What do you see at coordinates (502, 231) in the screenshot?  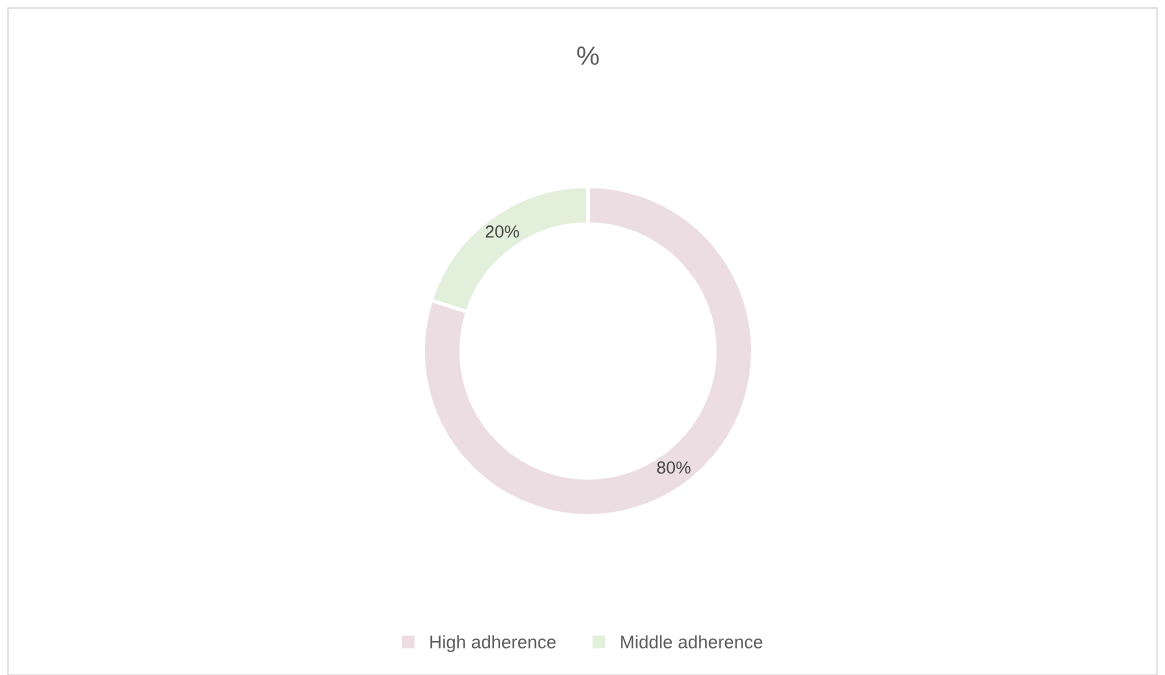 I see `data-label: 20%` at bounding box center [502, 231].